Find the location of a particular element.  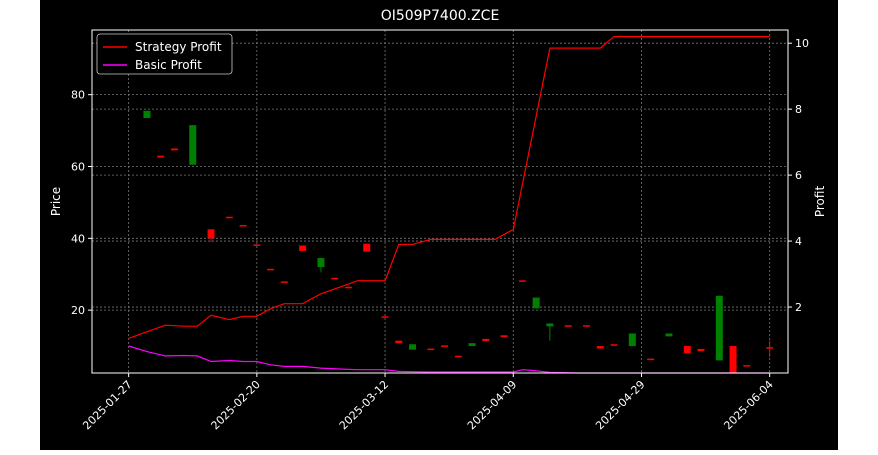

y-tick-label: 40 is located at coordinates (78, 238).